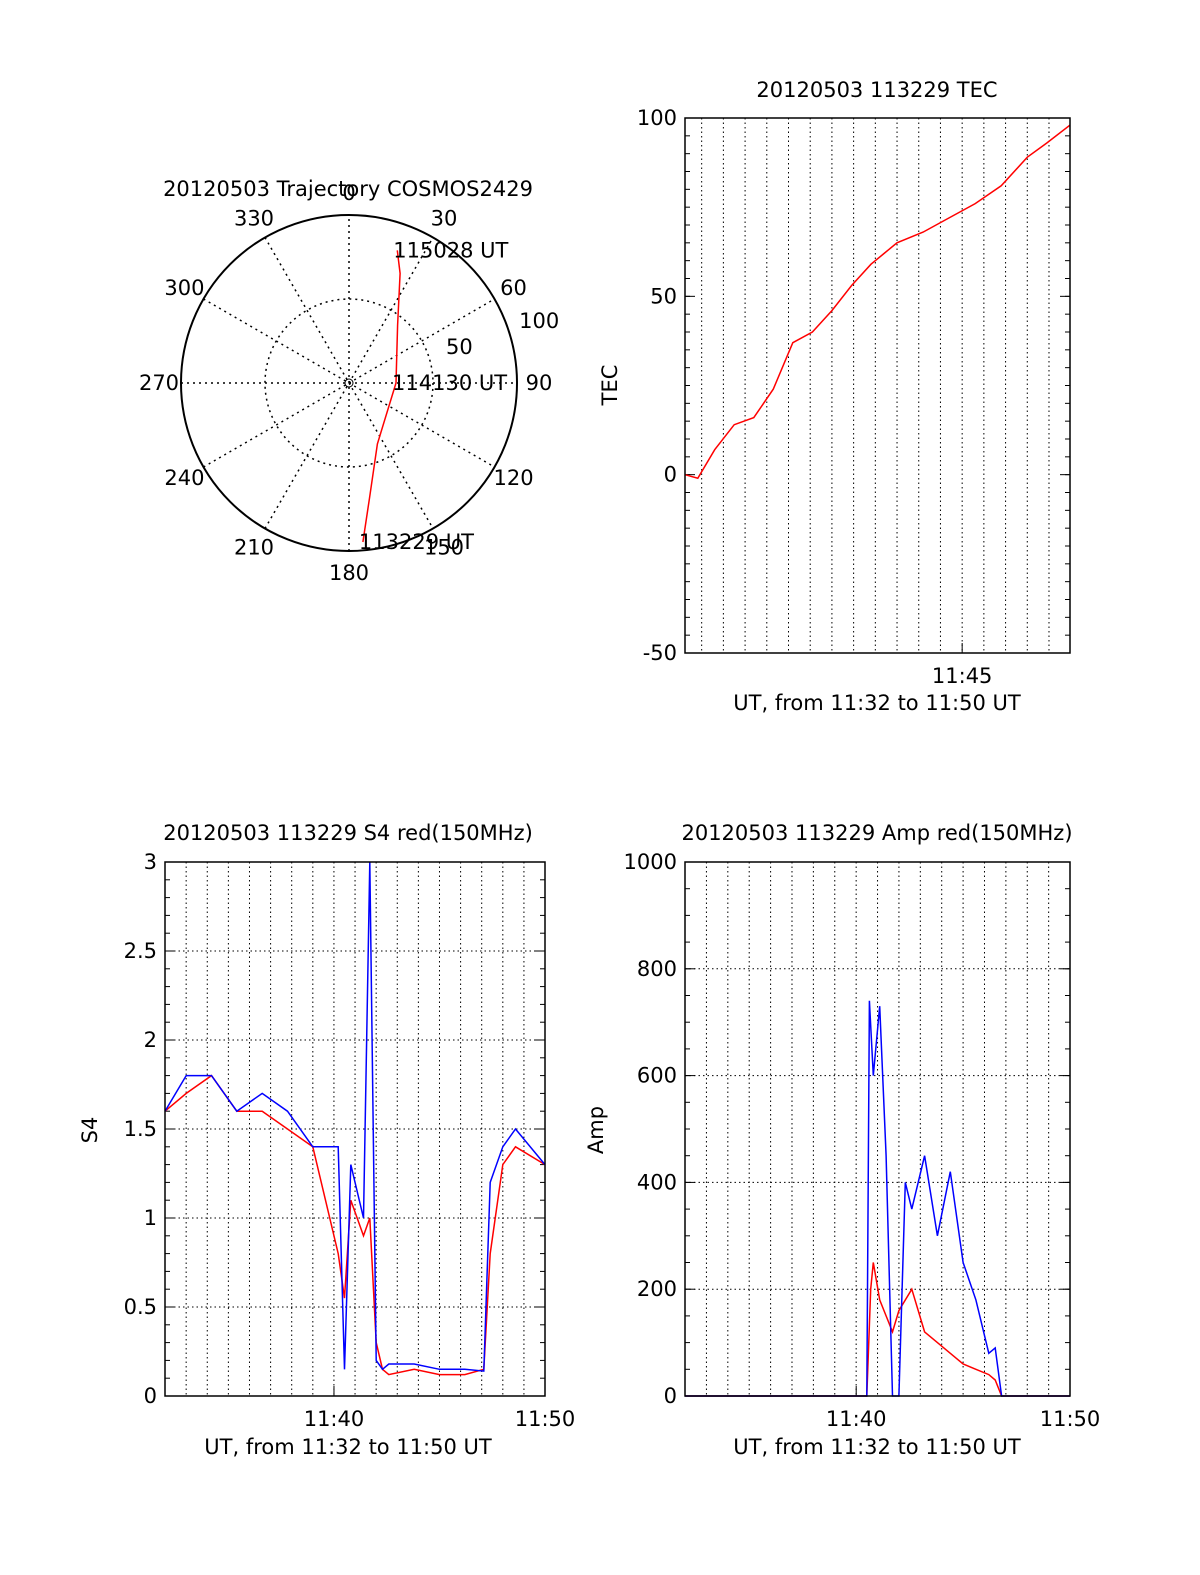 This screenshot has height=1575, width=1200. I want to click on polar-annotation-2: 113229 UT, so click(416, 542).